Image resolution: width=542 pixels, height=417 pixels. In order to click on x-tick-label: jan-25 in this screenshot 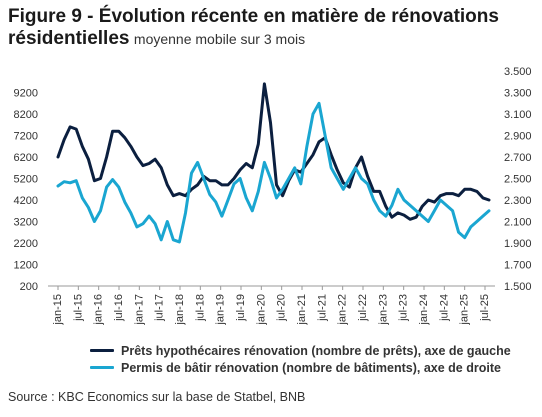, I will do `click(465, 310)`.